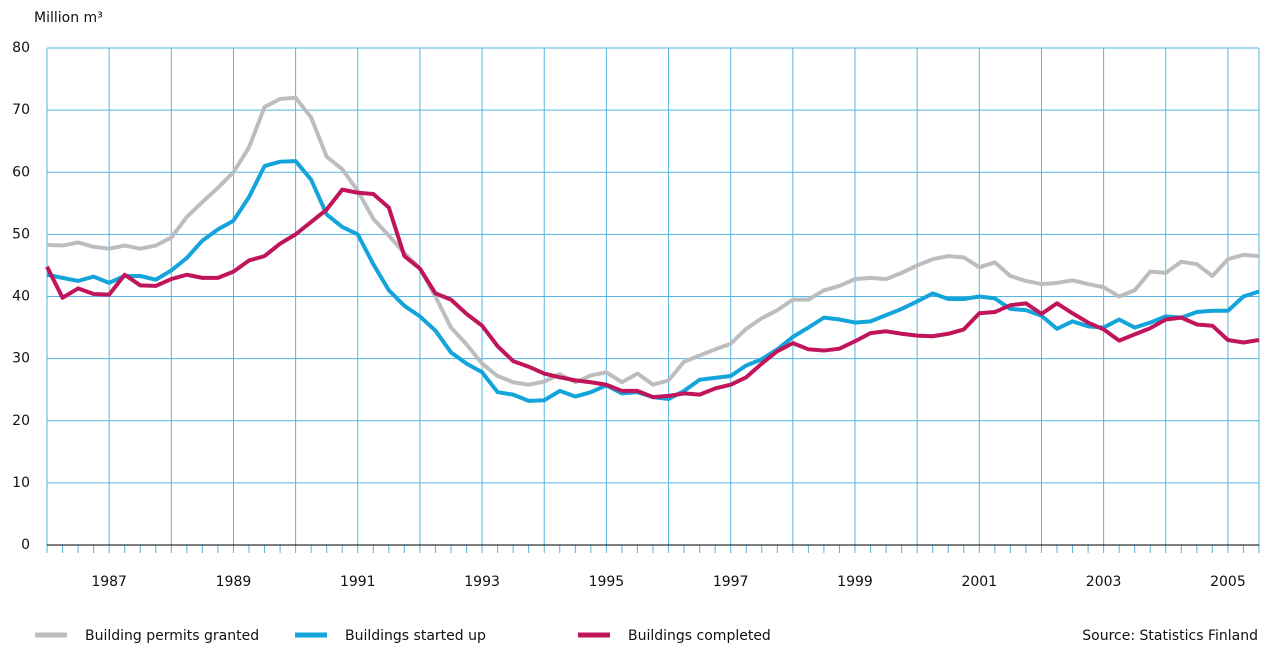 The height and width of the screenshot is (646, 1265). I want to click on legend-label: Buildings started up, so click(415, 636).